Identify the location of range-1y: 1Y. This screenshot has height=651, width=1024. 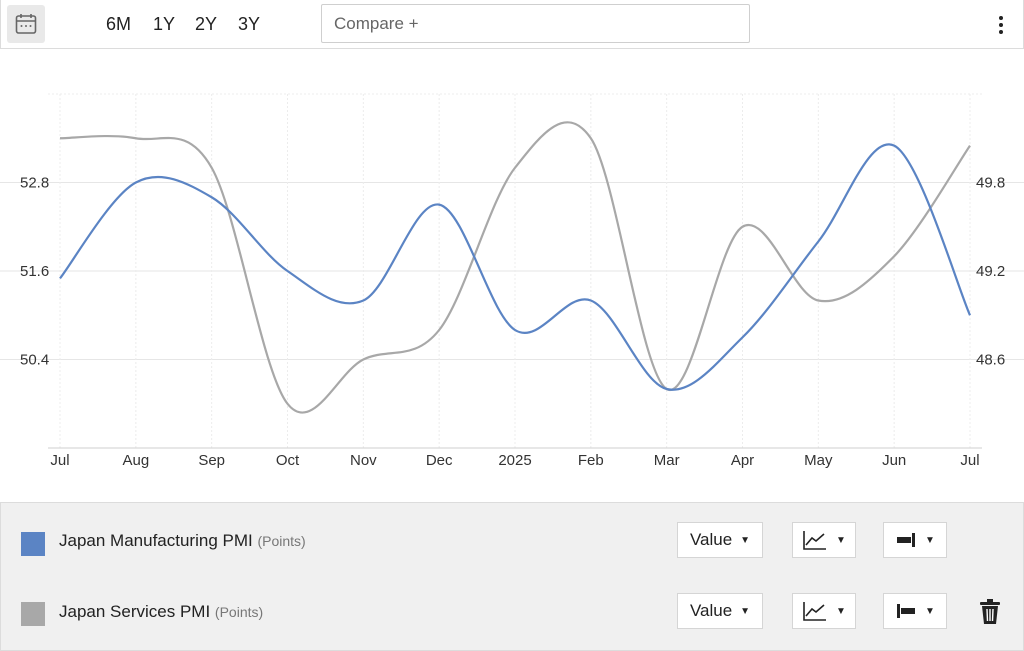
(164, 24).